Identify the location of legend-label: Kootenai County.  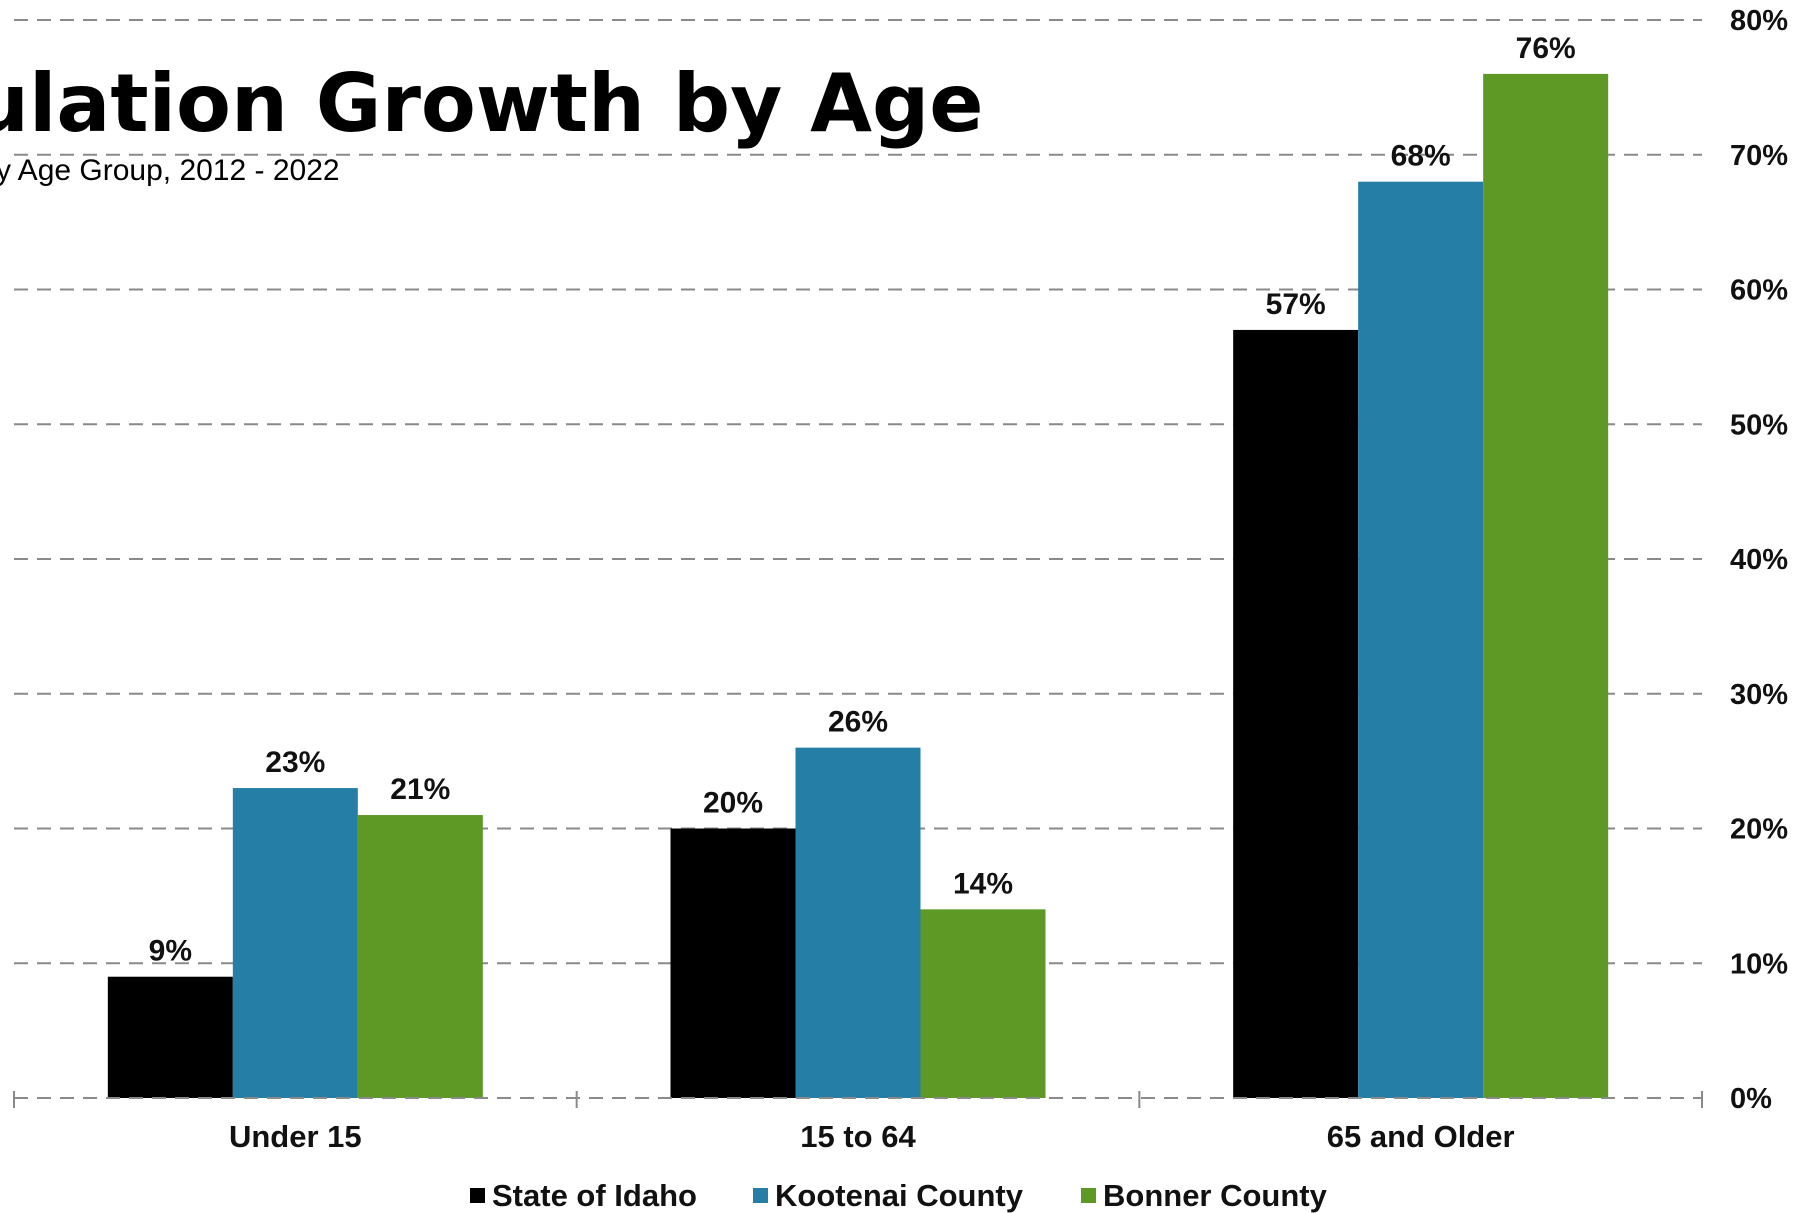
(899, 1195).